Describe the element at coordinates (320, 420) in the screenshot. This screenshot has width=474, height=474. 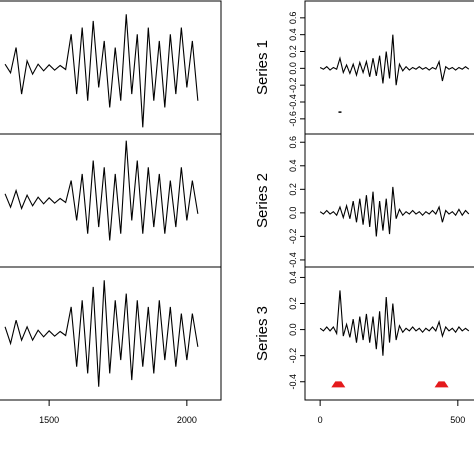
I see `x-tick-label: 0` at that location.